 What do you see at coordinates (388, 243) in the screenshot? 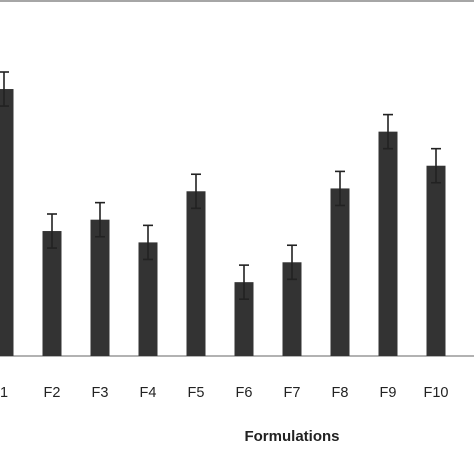
I see `bar-f9` at bounding box center [388, 243].